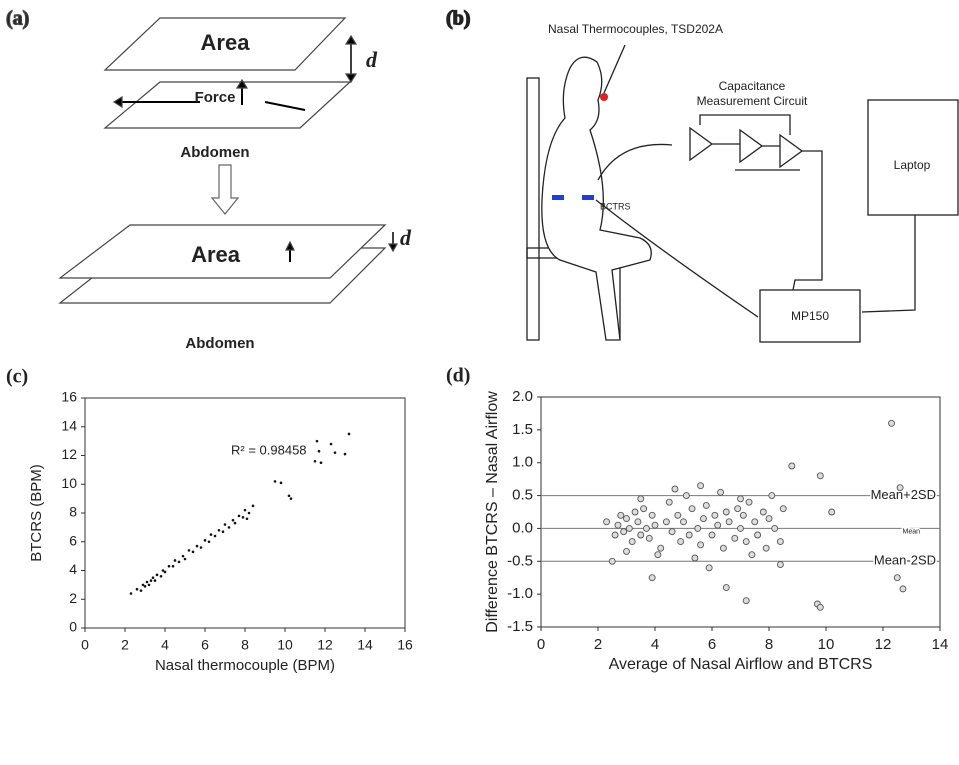  What do you see at coordinates (269, 450) in the screenshot?
I see `annotation: R² = 0.98458` at bounding box center [269, 450].